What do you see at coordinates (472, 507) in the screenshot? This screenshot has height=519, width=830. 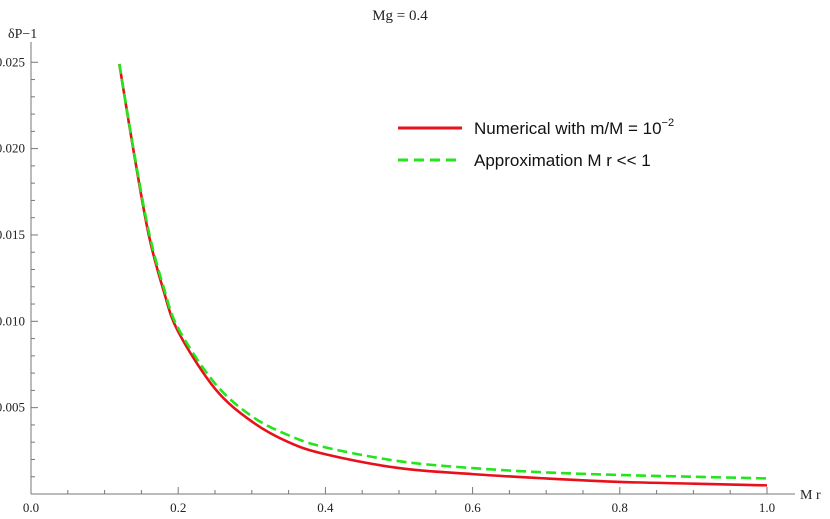 I see `x-tick-label: 0.6` at bounding box center [472, 507].